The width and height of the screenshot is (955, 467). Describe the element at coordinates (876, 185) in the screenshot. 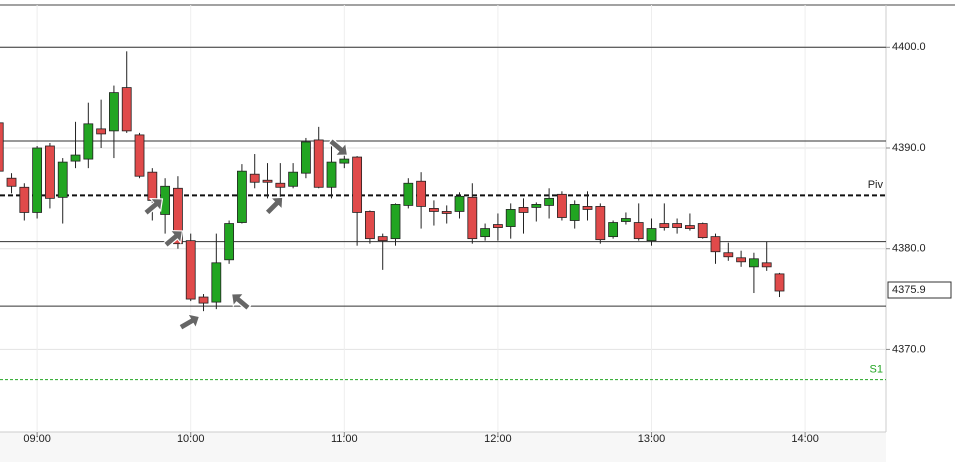

I see `pivot-label: Piv` at that location.